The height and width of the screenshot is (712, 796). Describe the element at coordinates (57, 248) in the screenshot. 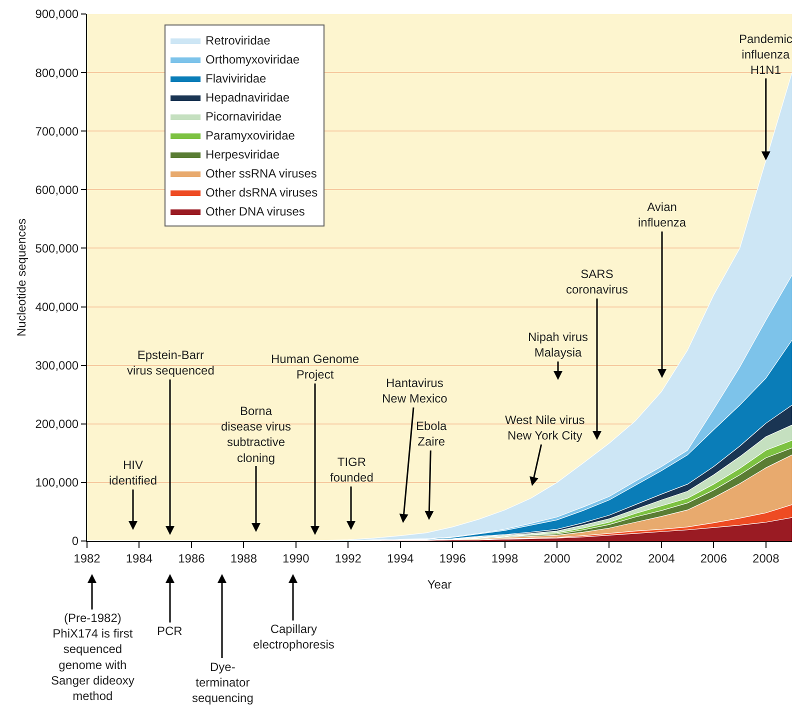

I see `y-tick-label: 500,000` at that location.